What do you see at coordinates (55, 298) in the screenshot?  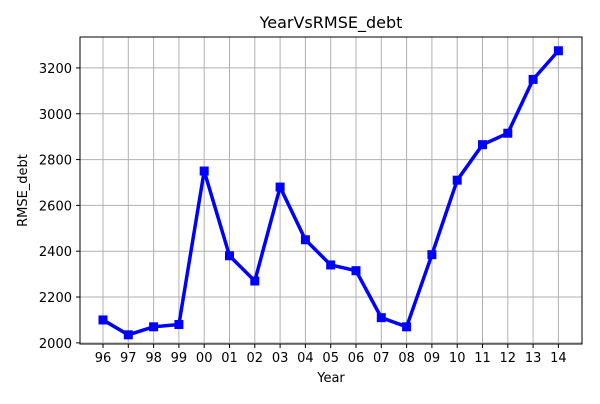 I see `y-tick-label: 2200` at bounding box center [55, 298].